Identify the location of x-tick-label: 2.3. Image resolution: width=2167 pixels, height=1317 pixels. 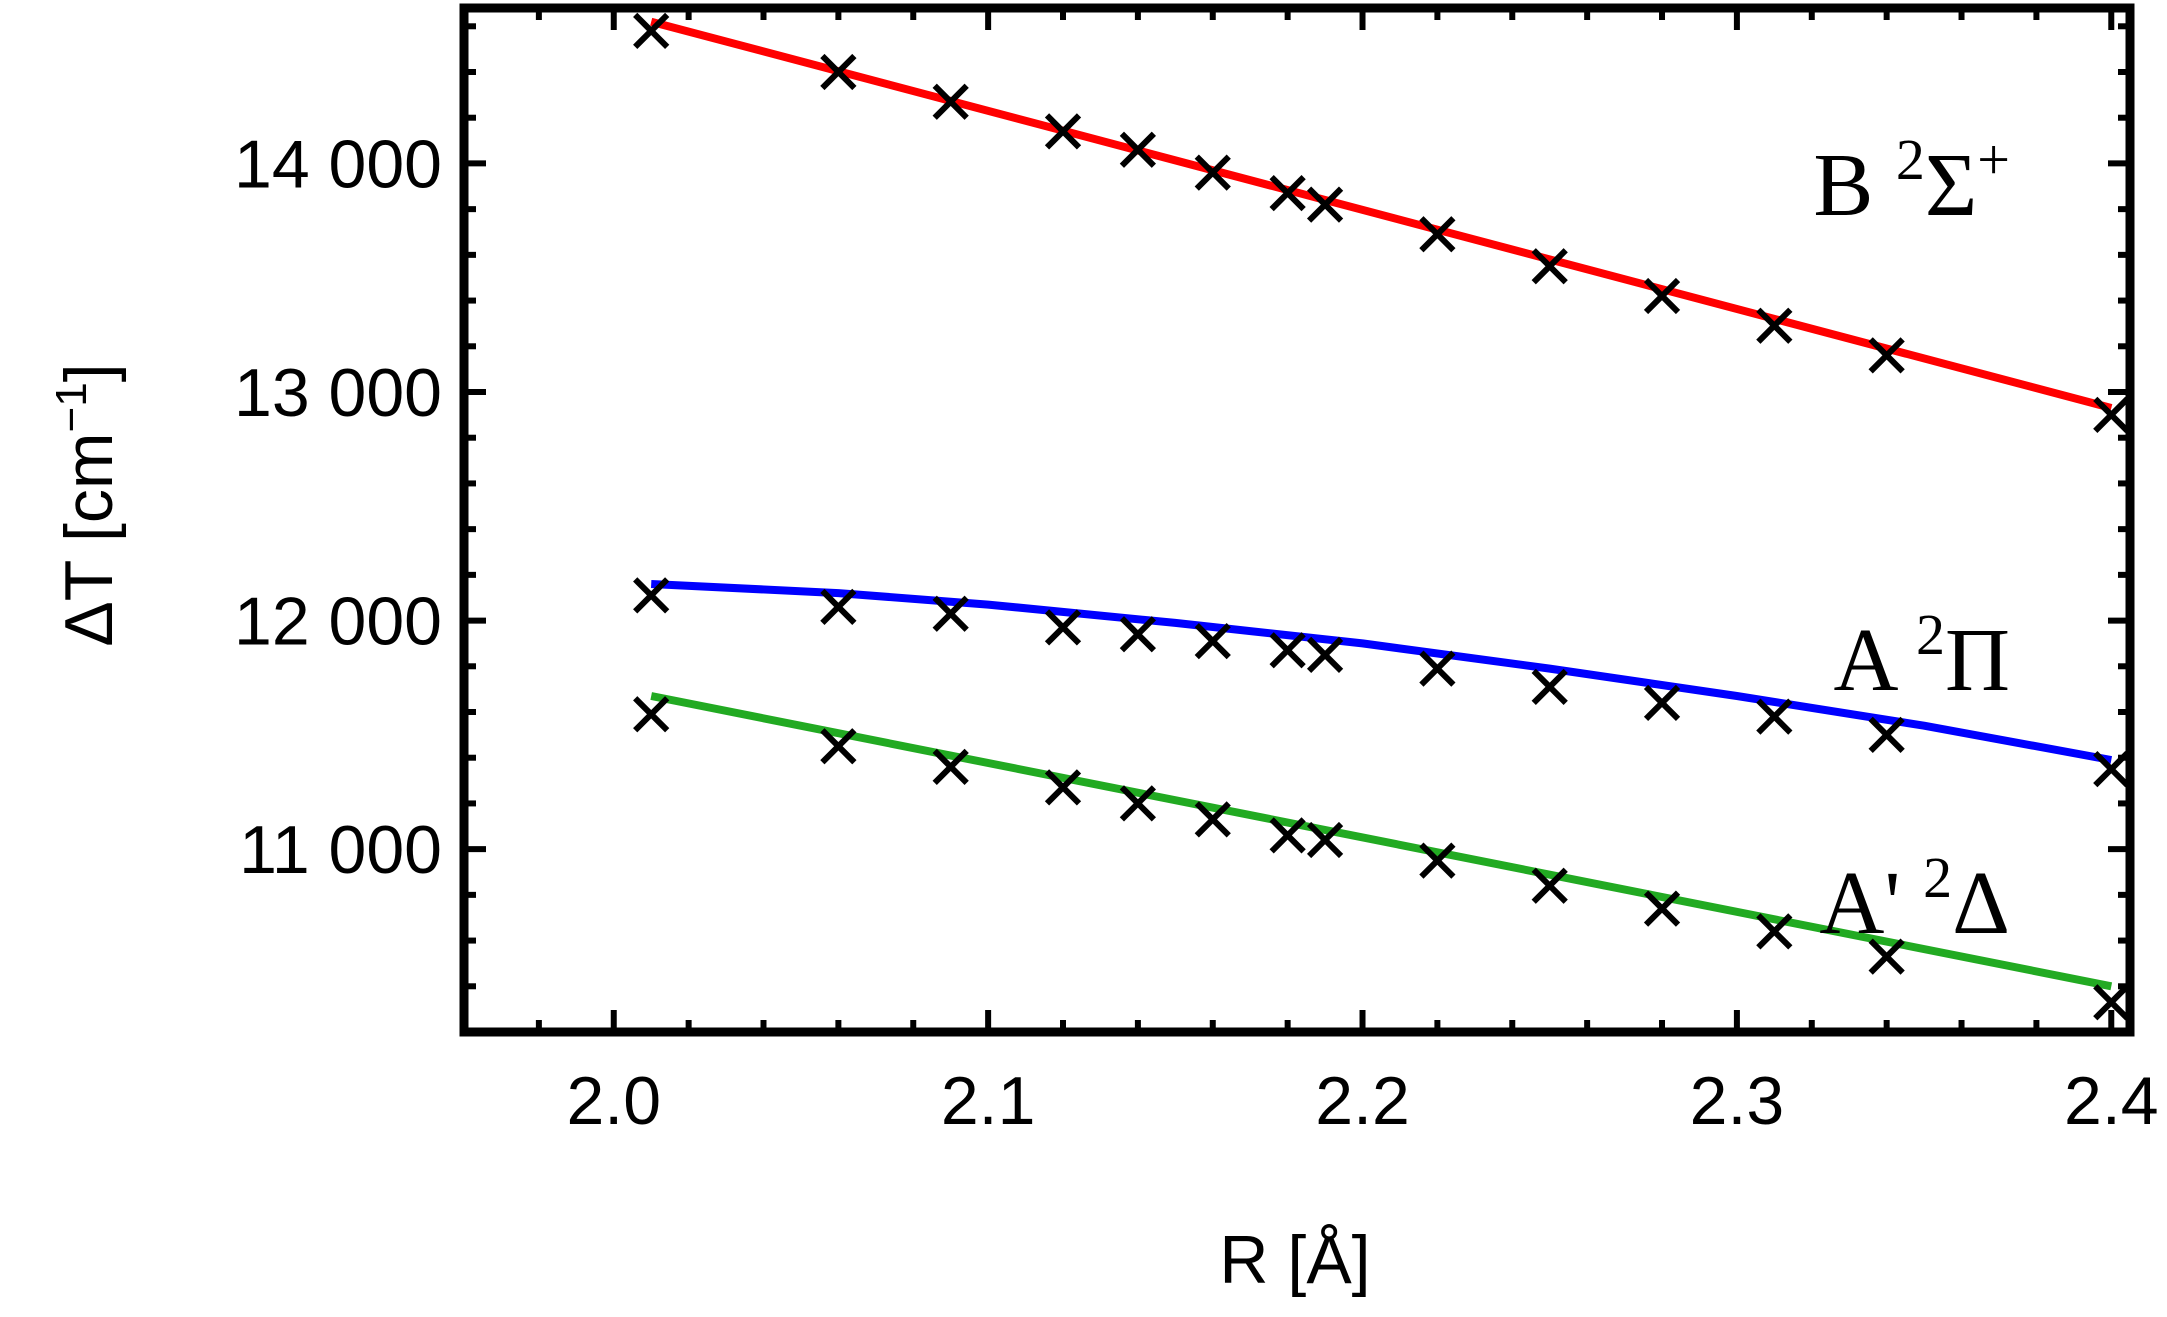
(1737, 1101).